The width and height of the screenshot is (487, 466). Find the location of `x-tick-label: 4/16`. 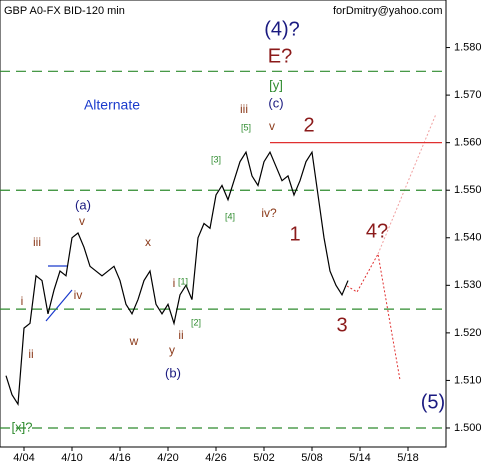

x-tick-label: 4/16 is located at coordinates (119, 458).